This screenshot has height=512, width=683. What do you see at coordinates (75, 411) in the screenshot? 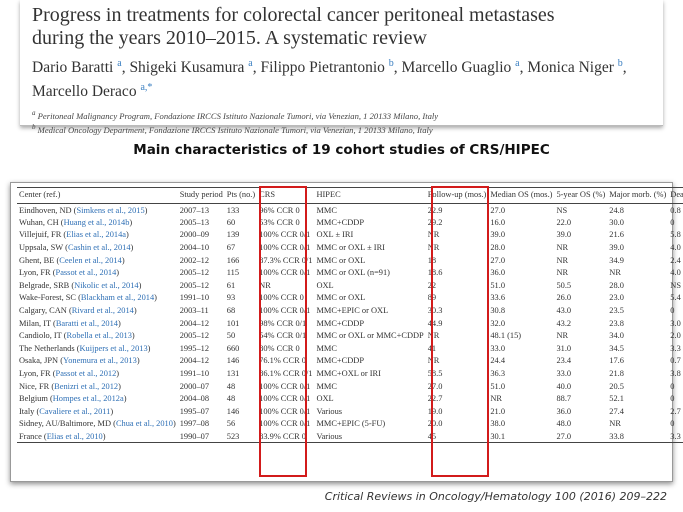
I see `reference-link: Cavaliere et al., 2011` at bounding box center [75, 411].